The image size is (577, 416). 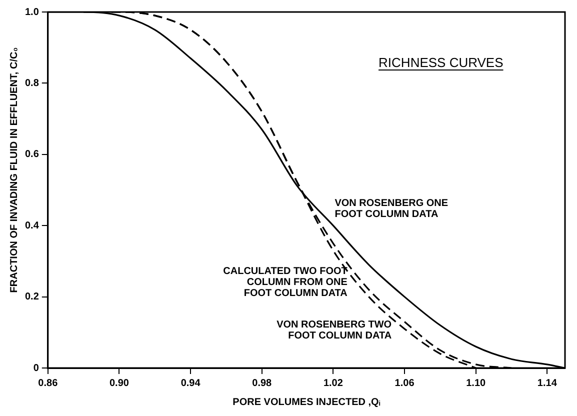 What do you see at coordinates (36, 368) in the screenshot?
I see `y-tick-label: 0` at bounding box center [36, 368].